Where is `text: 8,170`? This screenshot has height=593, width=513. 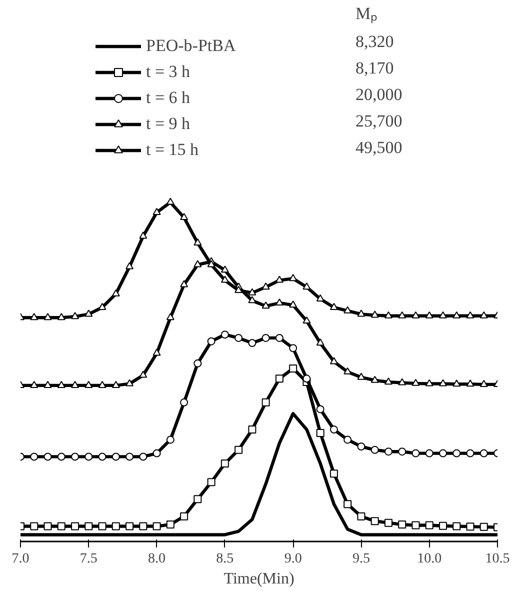 text: 8,170 is located at coordinates (375, 68).